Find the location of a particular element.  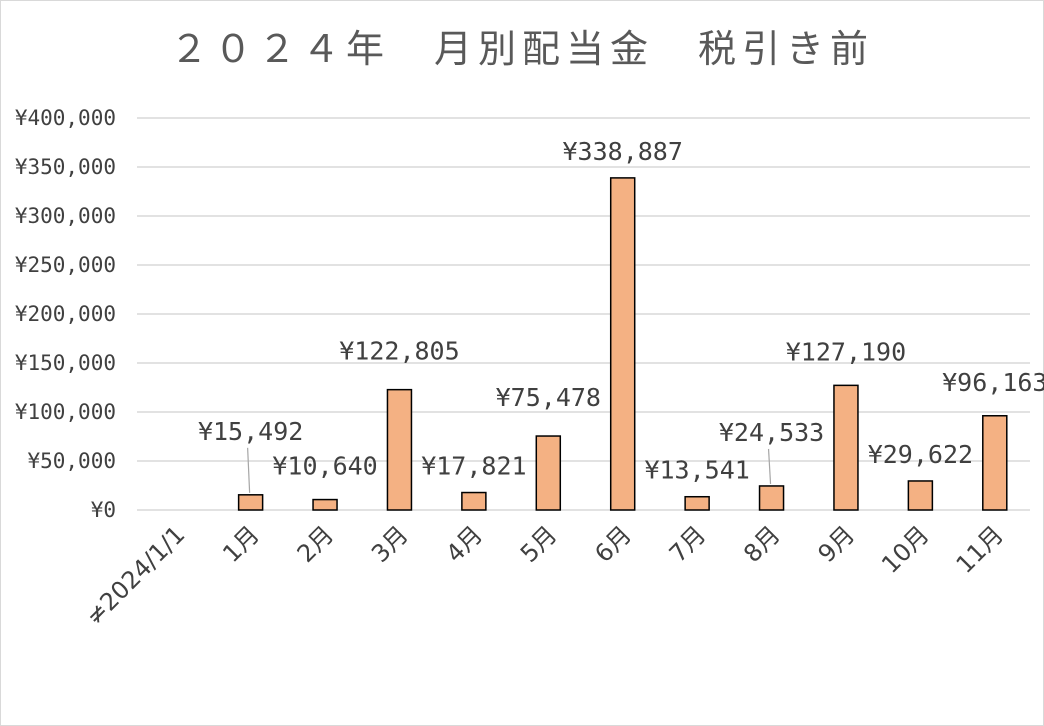

data-label: ¥122,805 is located at coordinates (399, 351).